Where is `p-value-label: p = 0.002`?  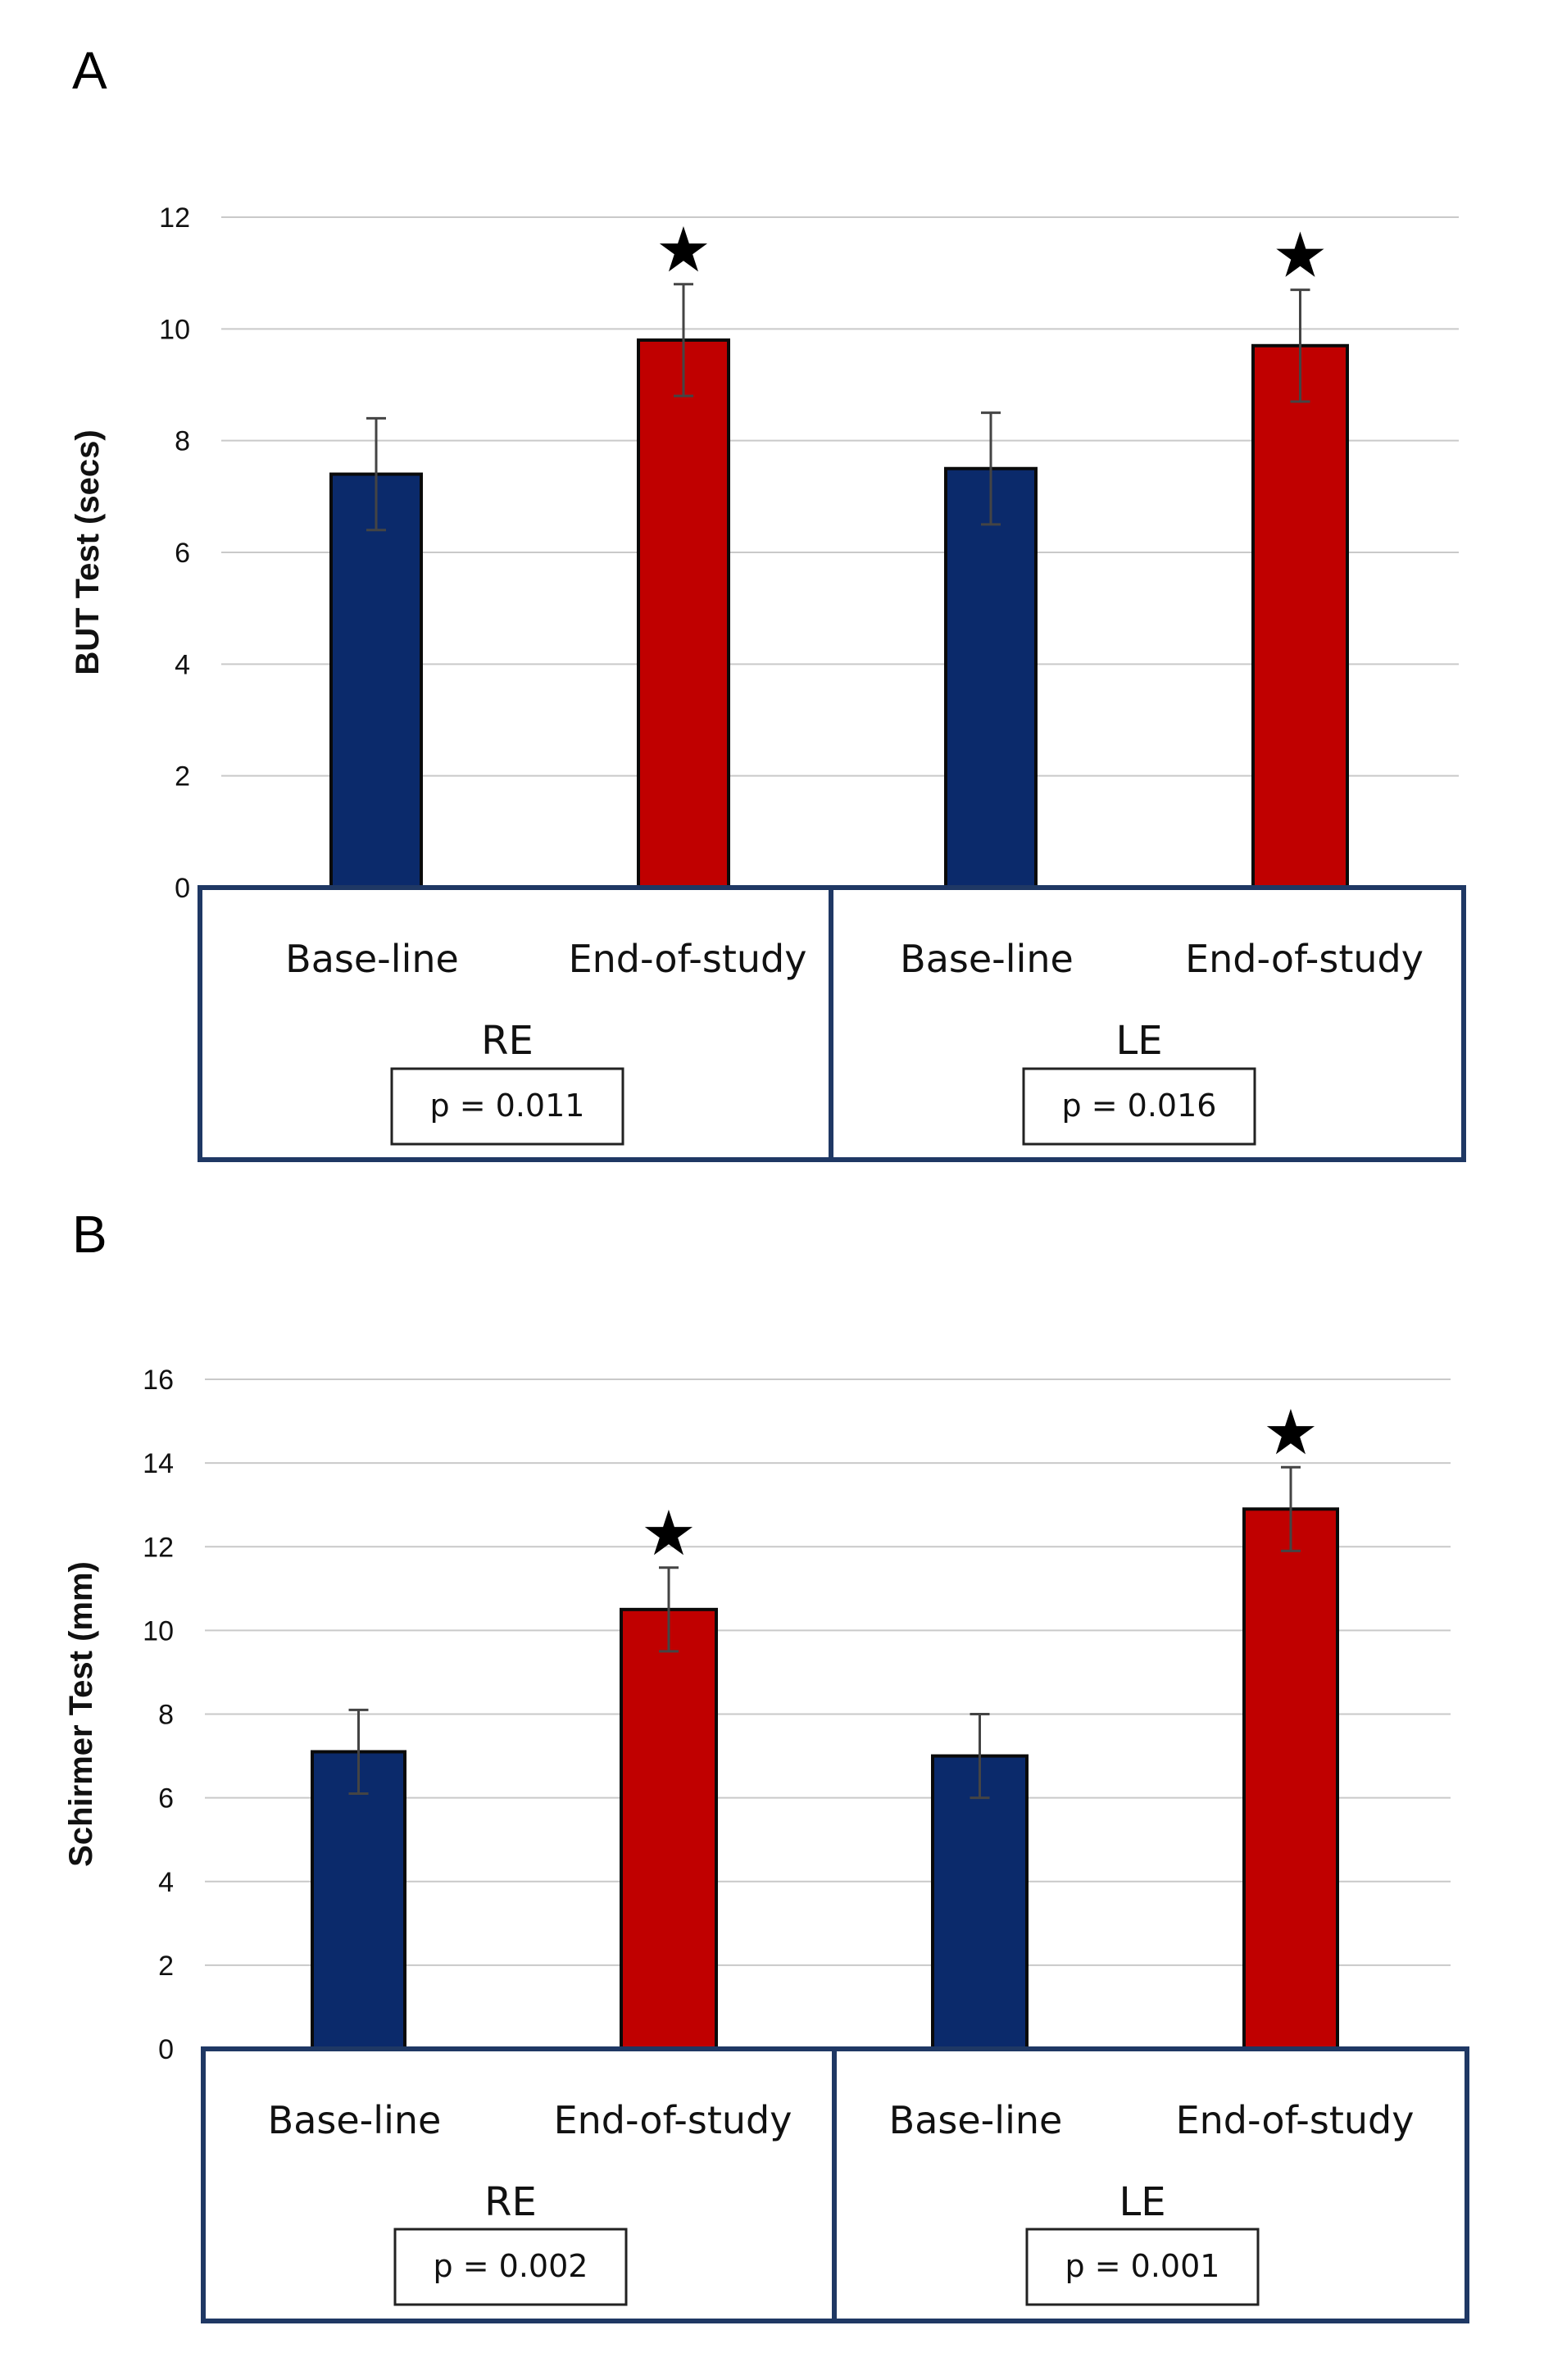
p-value-label: p = 0.002 is located at coordinates (511, 2266).